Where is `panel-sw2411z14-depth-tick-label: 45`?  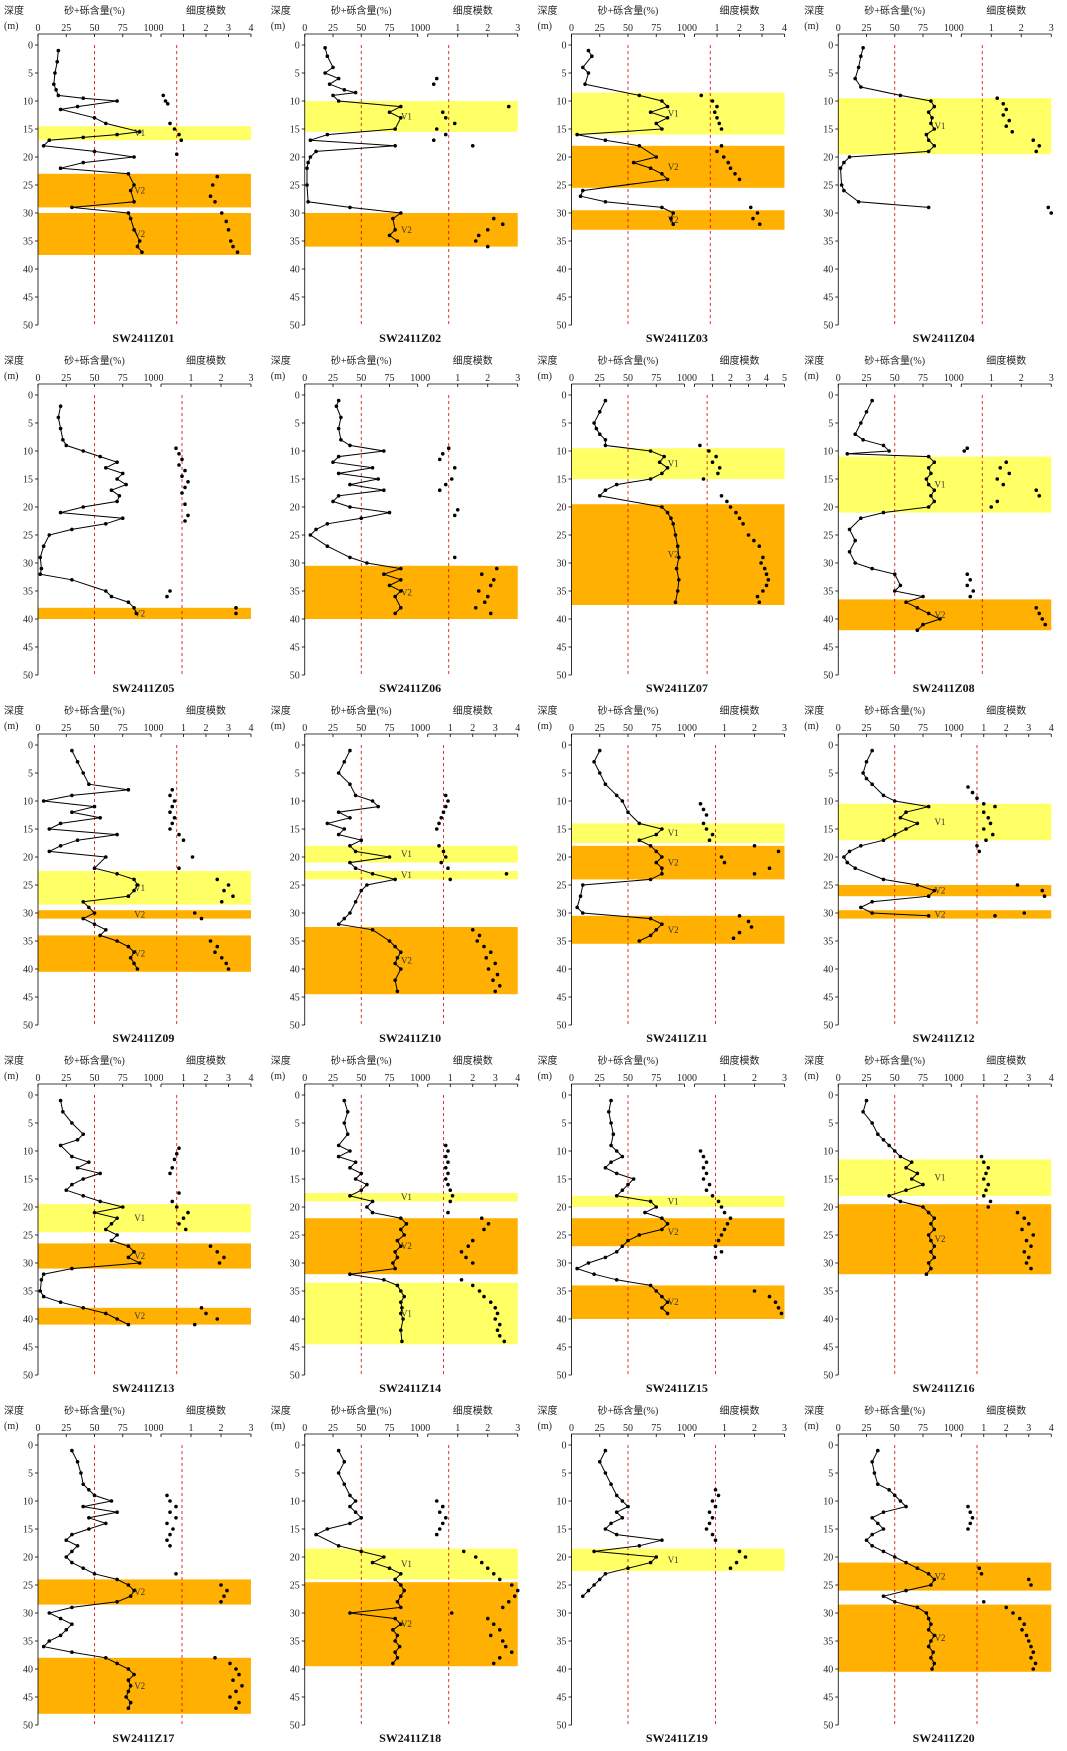 panel-sw2411z14-depth-tick-label: 45 is located at coordinates (295, 1348).